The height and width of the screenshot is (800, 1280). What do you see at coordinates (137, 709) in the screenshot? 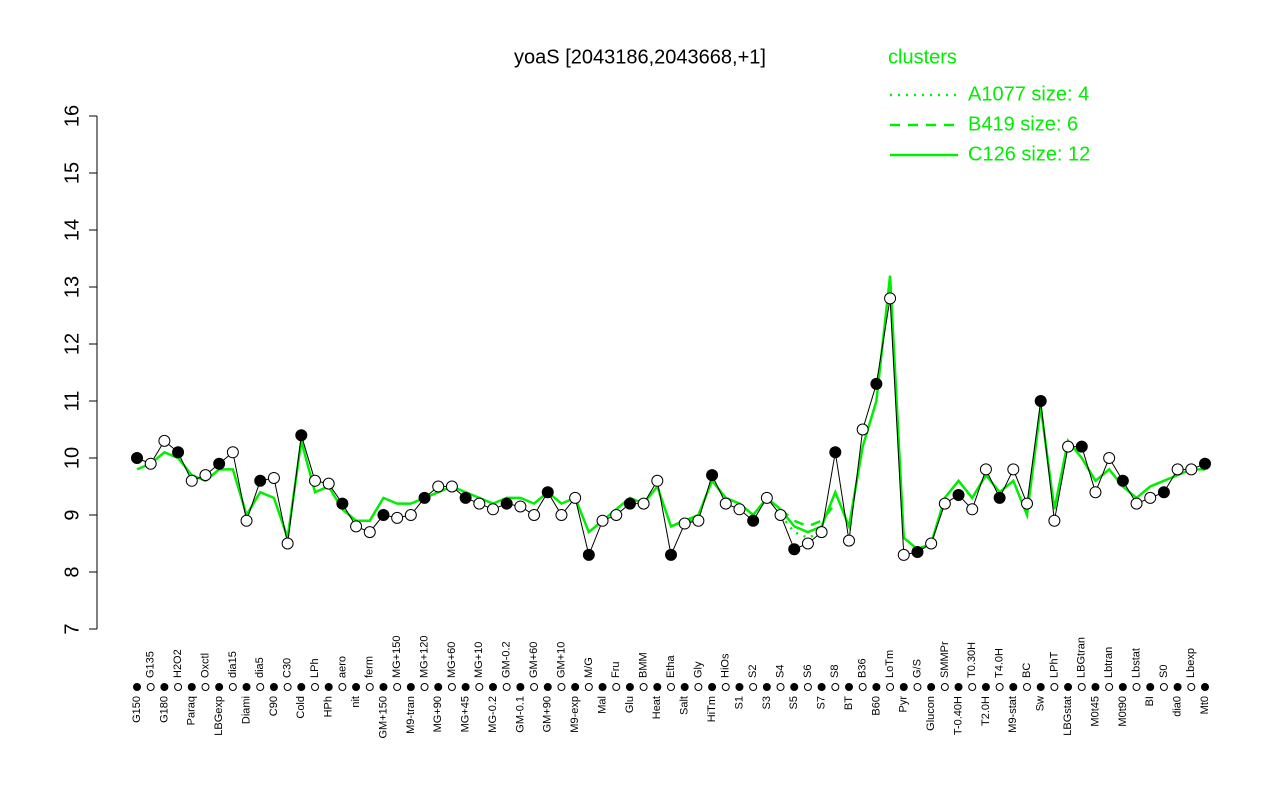
I see `x-tick-label: G150` at bounding box center [137, 709].